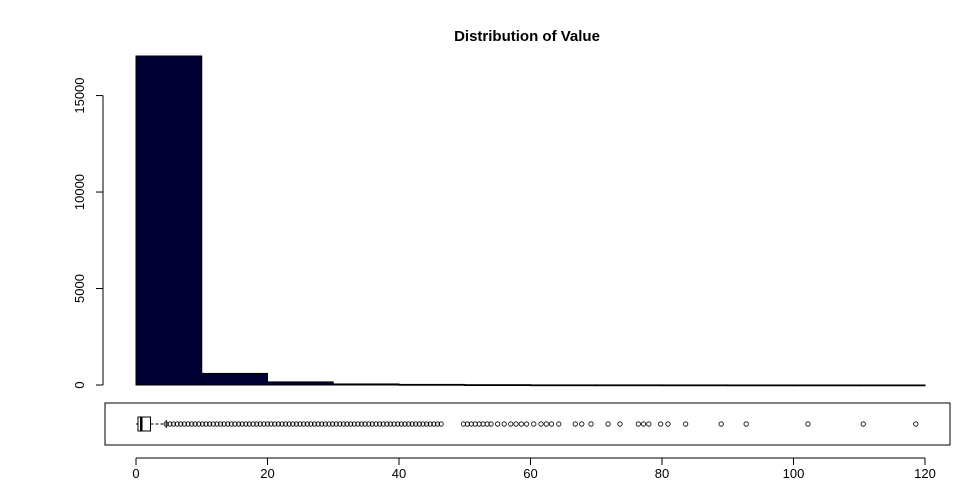 This screenshot has height=480, width=960. I want to click on boxplot, so click(527, 424).